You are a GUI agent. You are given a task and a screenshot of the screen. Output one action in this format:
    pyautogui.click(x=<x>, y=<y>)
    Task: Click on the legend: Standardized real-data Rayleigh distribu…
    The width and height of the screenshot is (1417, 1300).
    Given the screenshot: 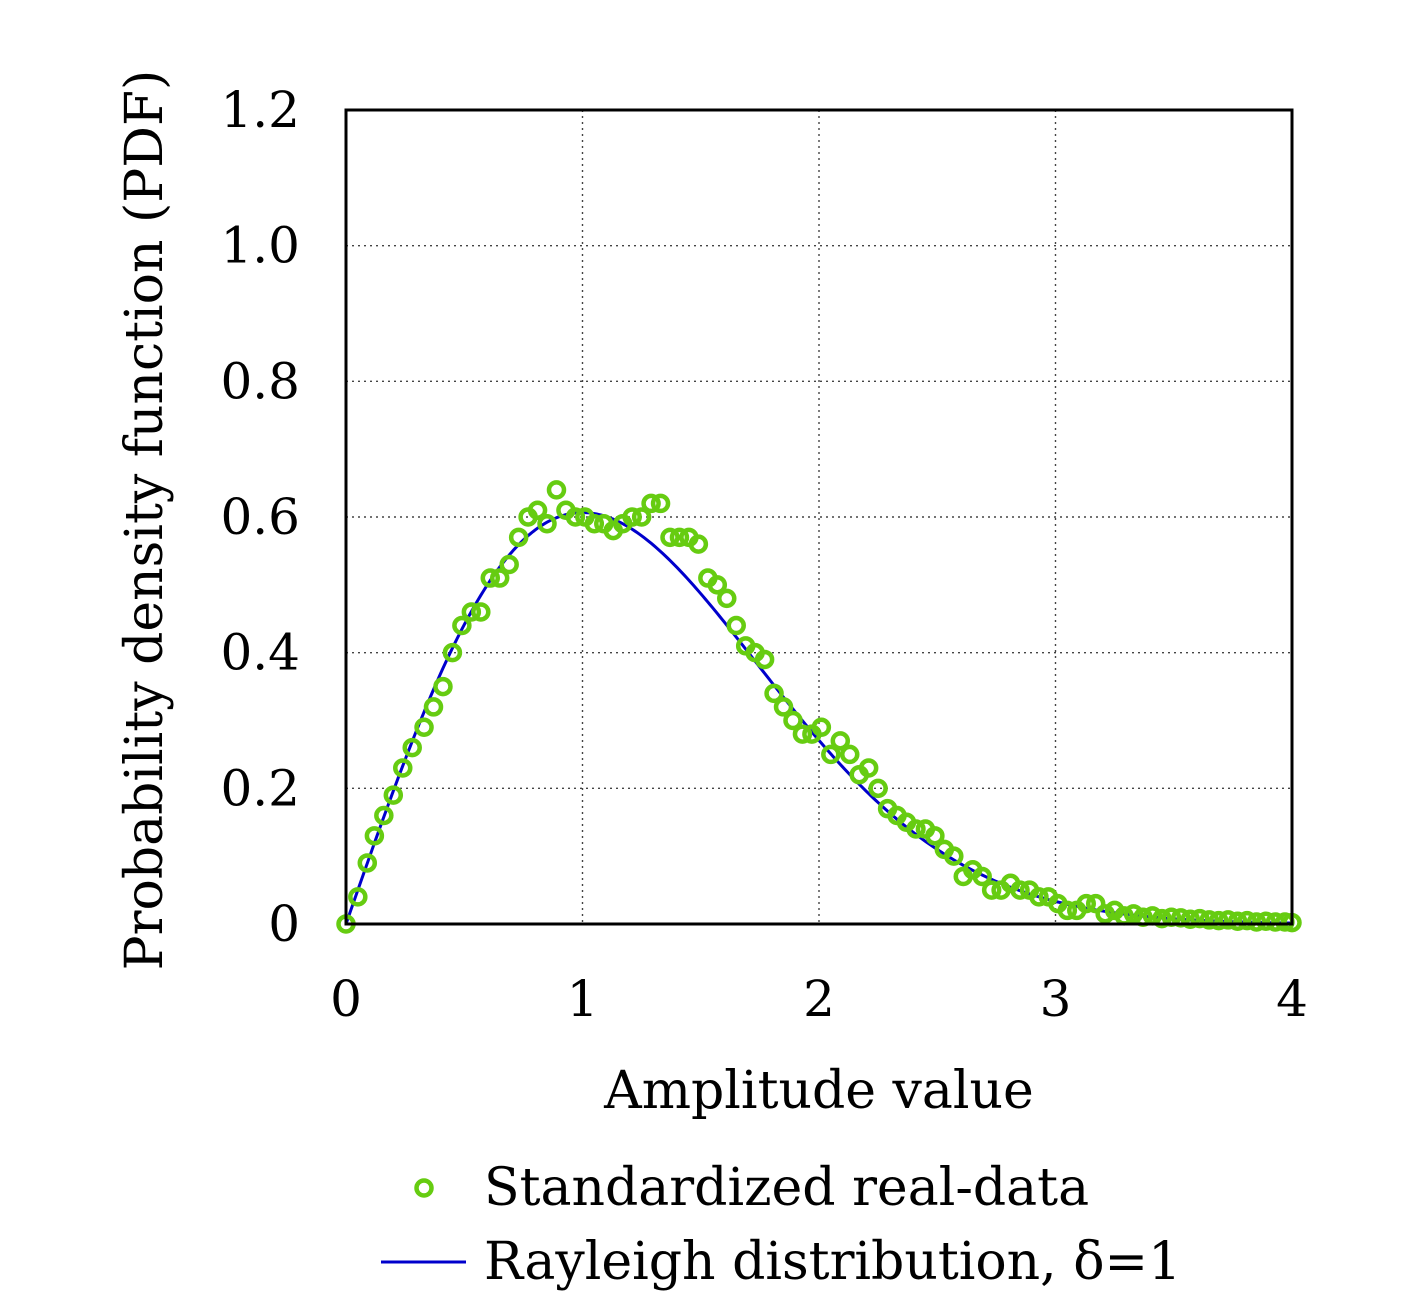 What is the action you would take?
    pyautogui.click(x=781, y=1225)
    